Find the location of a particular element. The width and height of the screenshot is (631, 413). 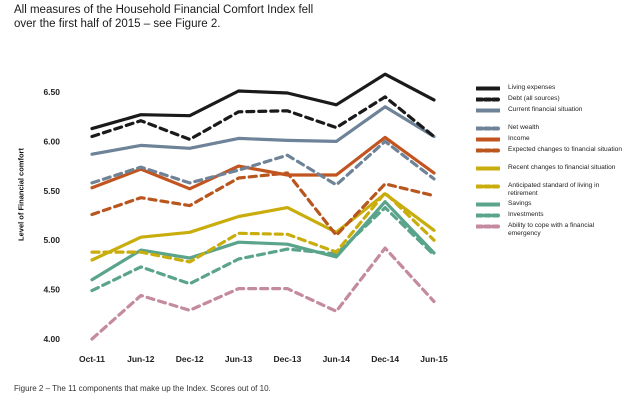

legend-label: Debt (all sources) is located at coordinates (534, 98).